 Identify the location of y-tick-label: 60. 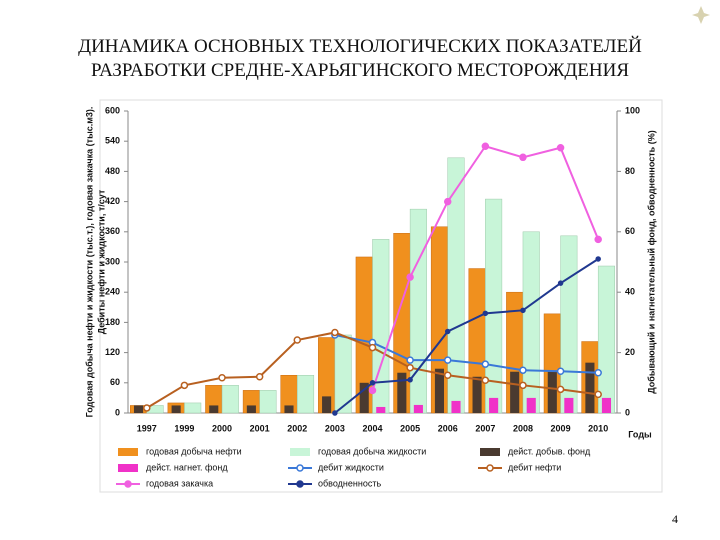
(115, 382).